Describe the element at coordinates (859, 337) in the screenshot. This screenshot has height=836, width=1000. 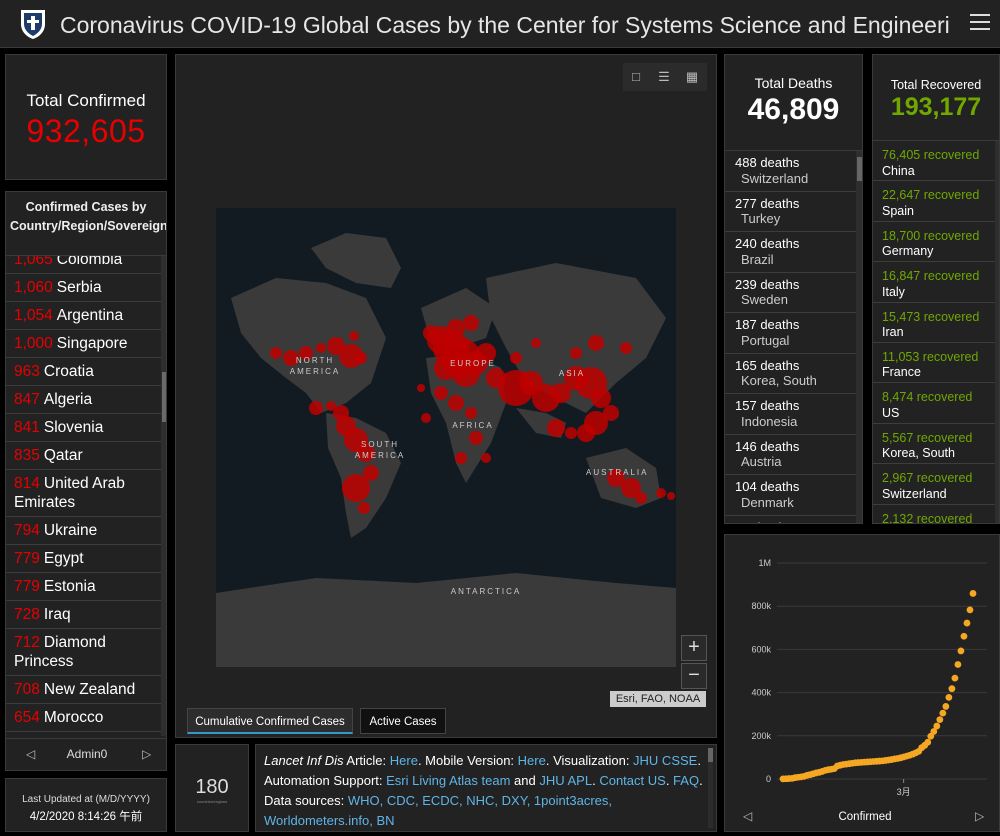
I see `deaths-scrollbar` at that location.